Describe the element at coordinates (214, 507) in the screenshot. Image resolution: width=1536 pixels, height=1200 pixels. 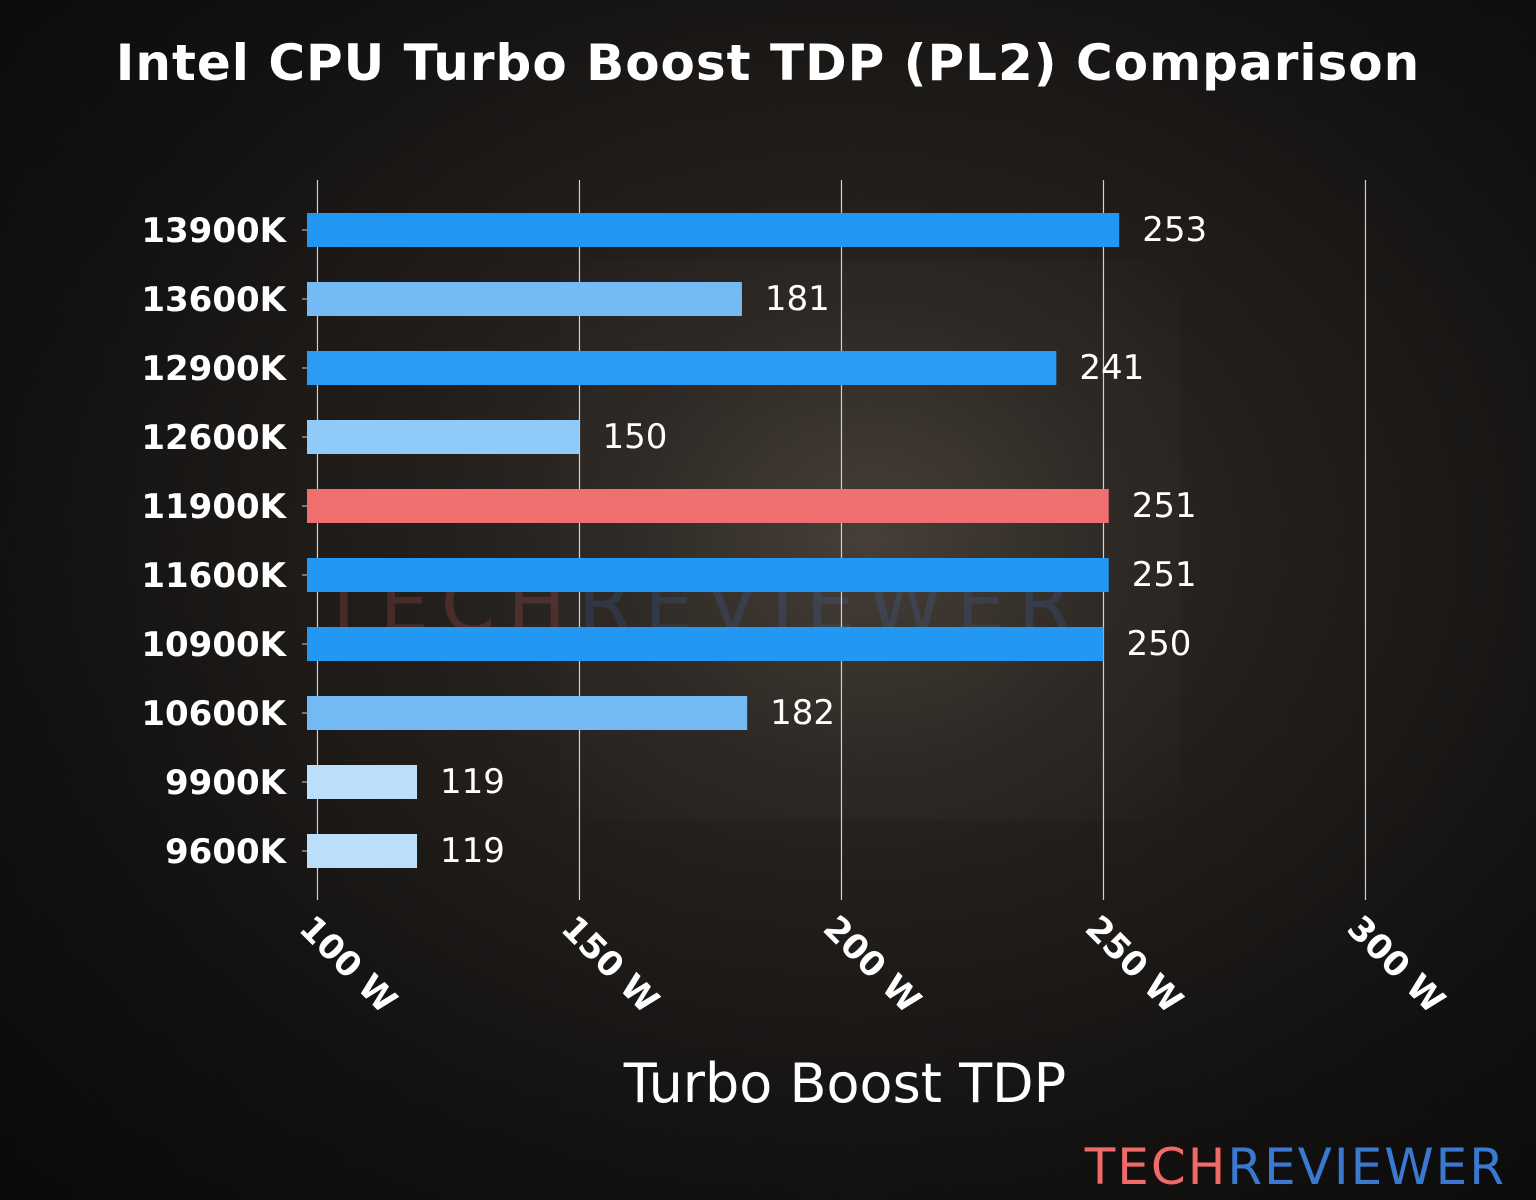
I see `y-tick-label: 11900K` at that location.